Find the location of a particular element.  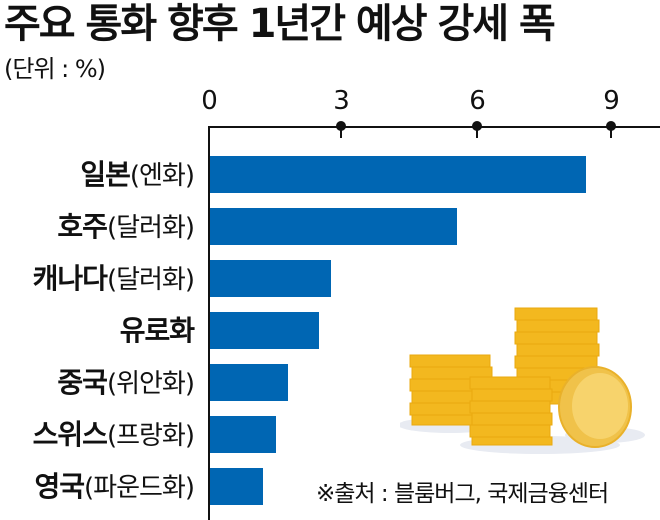

bar-china is located at coordinates (249, 382).